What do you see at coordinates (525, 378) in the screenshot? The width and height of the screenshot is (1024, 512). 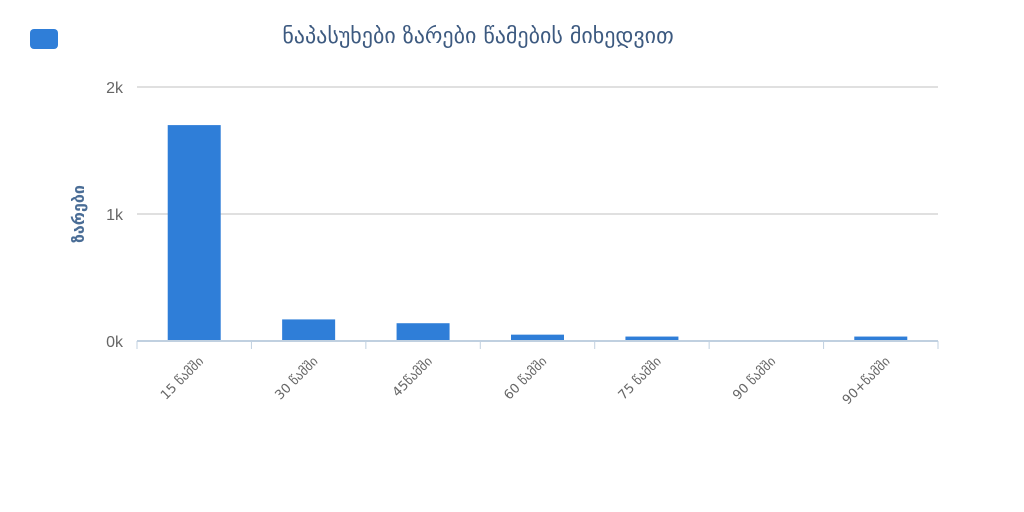 I see `x-tick-label: 60 წამში` at bounding box center [525, 378].